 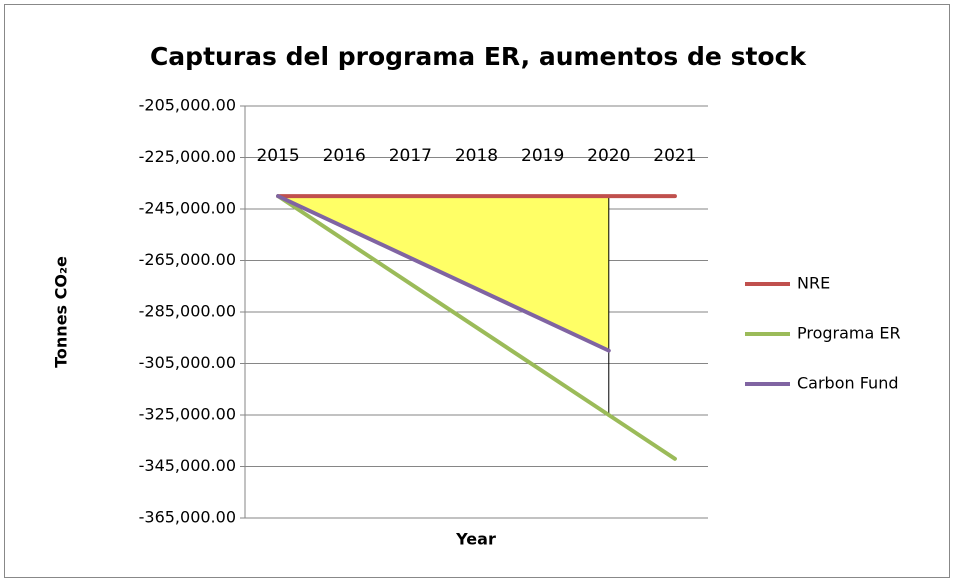 What do you see at coordinates (813, 283) in the screenshot?
I see `legend-label: NRE` at bounding box center [813, 283].